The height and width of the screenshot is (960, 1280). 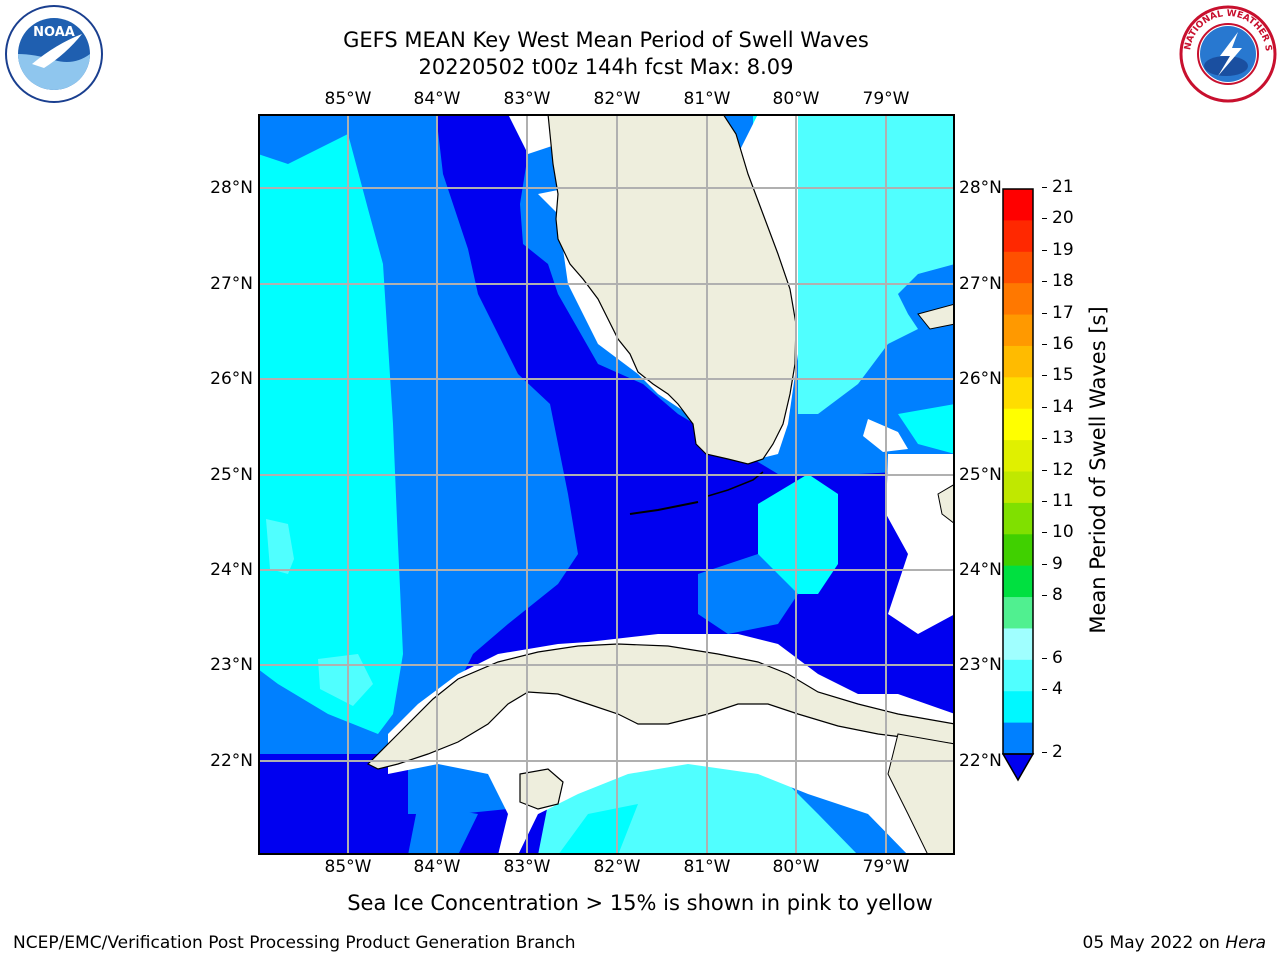 What do you see at coordinates (1245, 943) in the screenshot?
I see `footer-machine: Hera` at bounding box center [1245, 943].